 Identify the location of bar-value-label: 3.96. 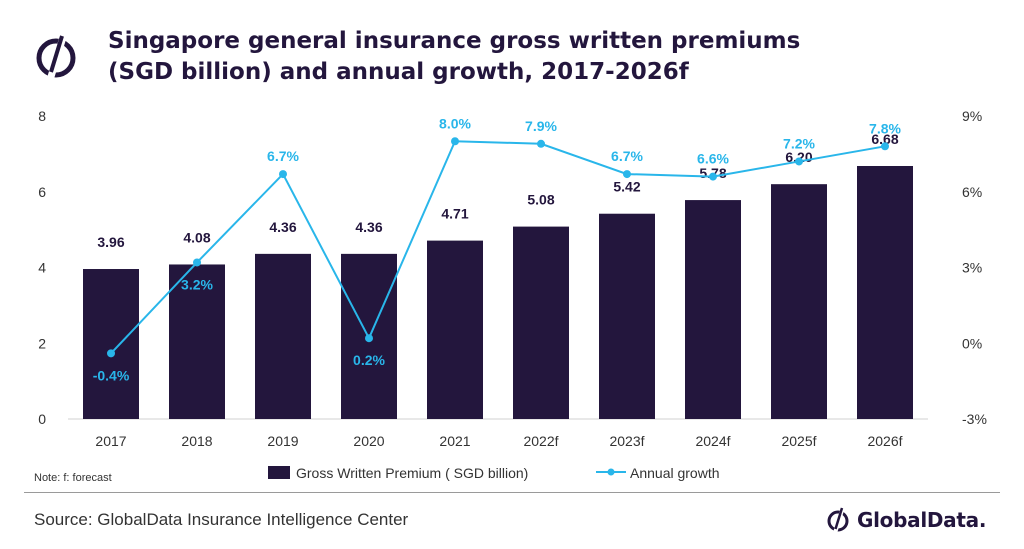
(110, 242).